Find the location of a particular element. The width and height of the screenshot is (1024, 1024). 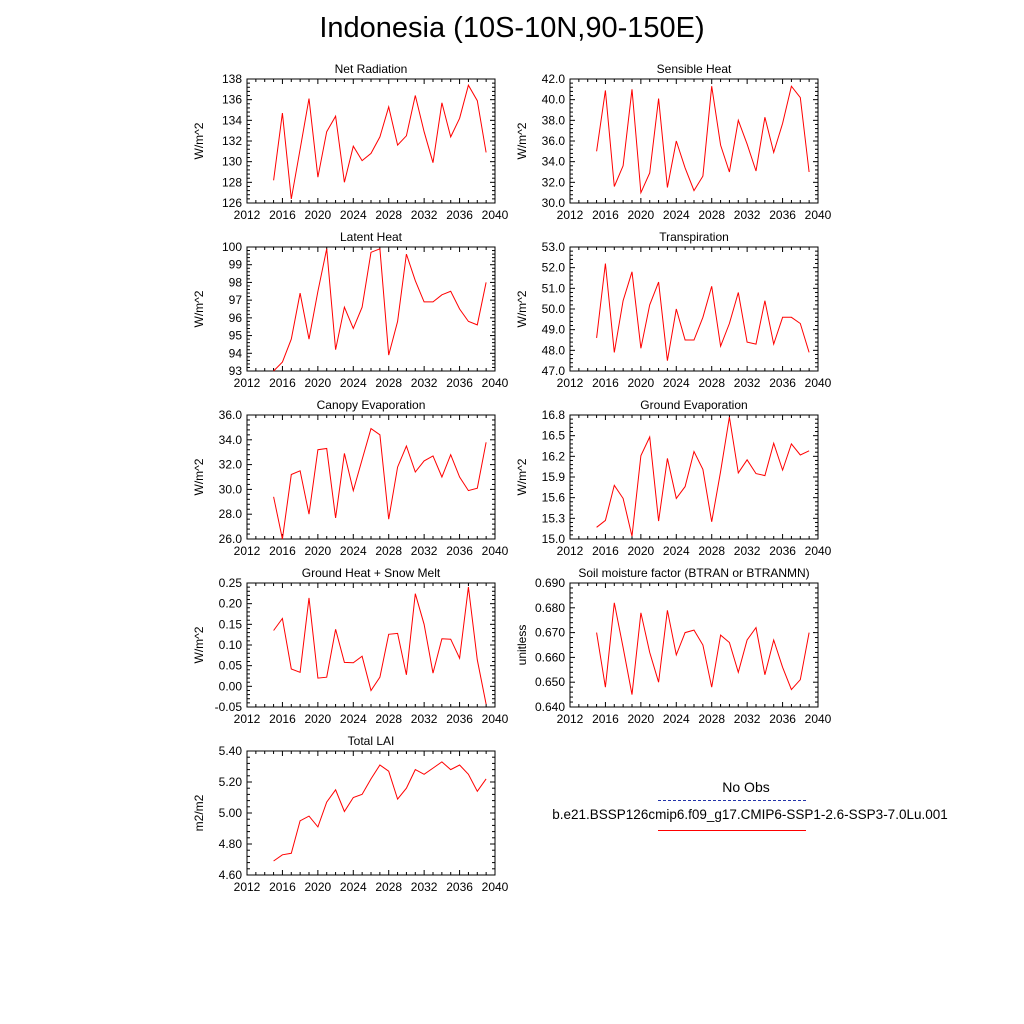

y-tick-label: 34.0 is located at coordinates (231, 440).